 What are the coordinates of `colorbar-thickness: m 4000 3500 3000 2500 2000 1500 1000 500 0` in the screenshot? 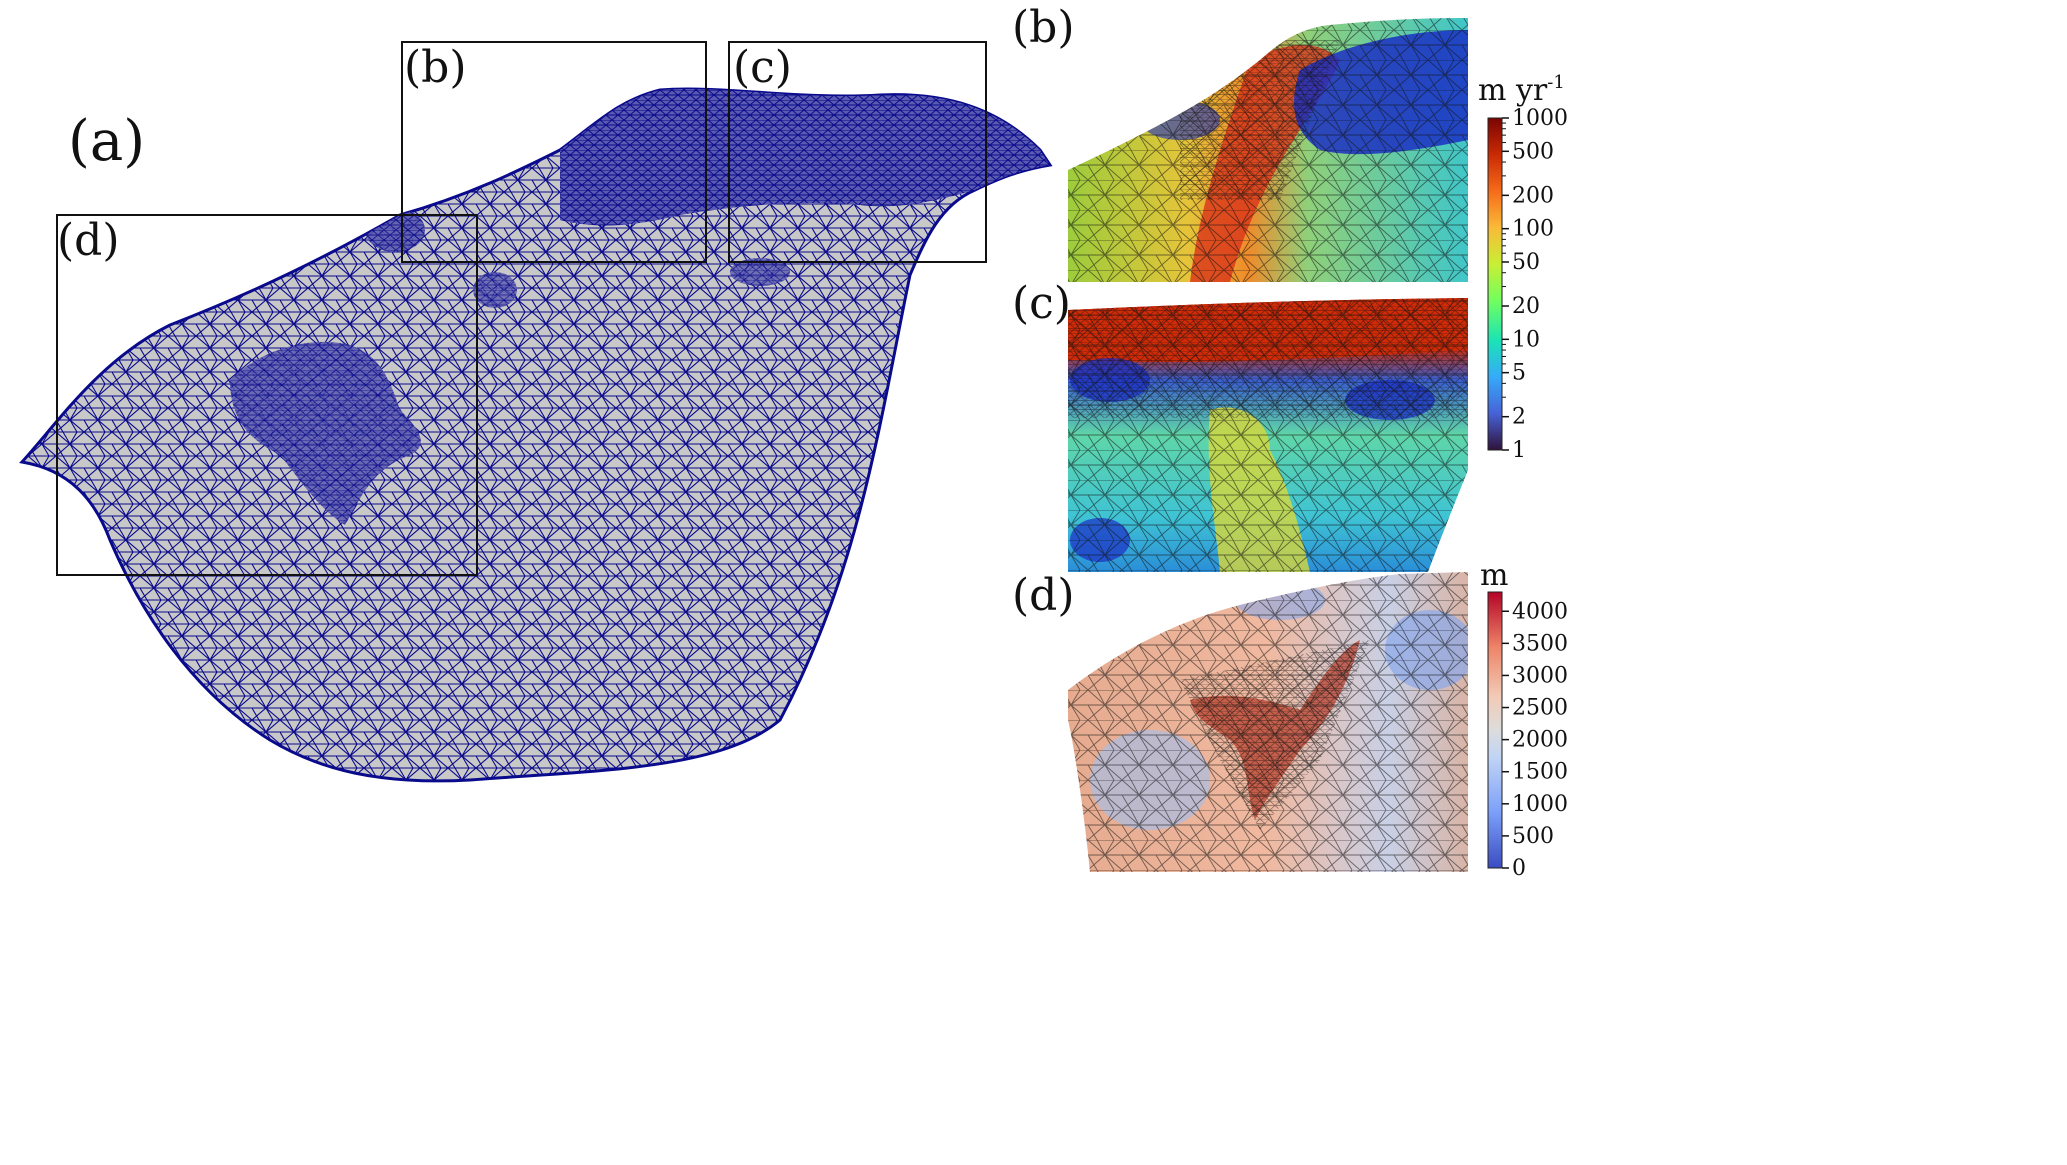 It's located at (1524, 719).